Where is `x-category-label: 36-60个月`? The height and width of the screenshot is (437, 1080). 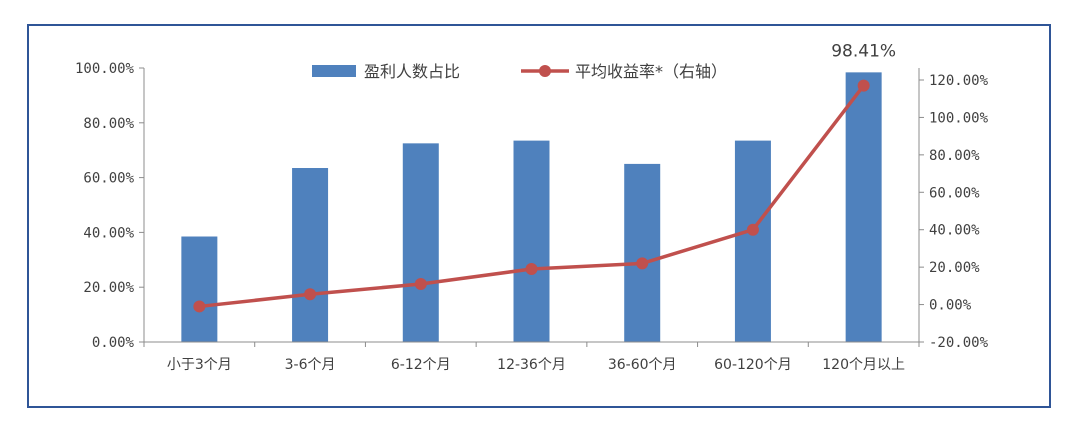
x-category-label: 36-60个月 is located at coordinates (642, 365).